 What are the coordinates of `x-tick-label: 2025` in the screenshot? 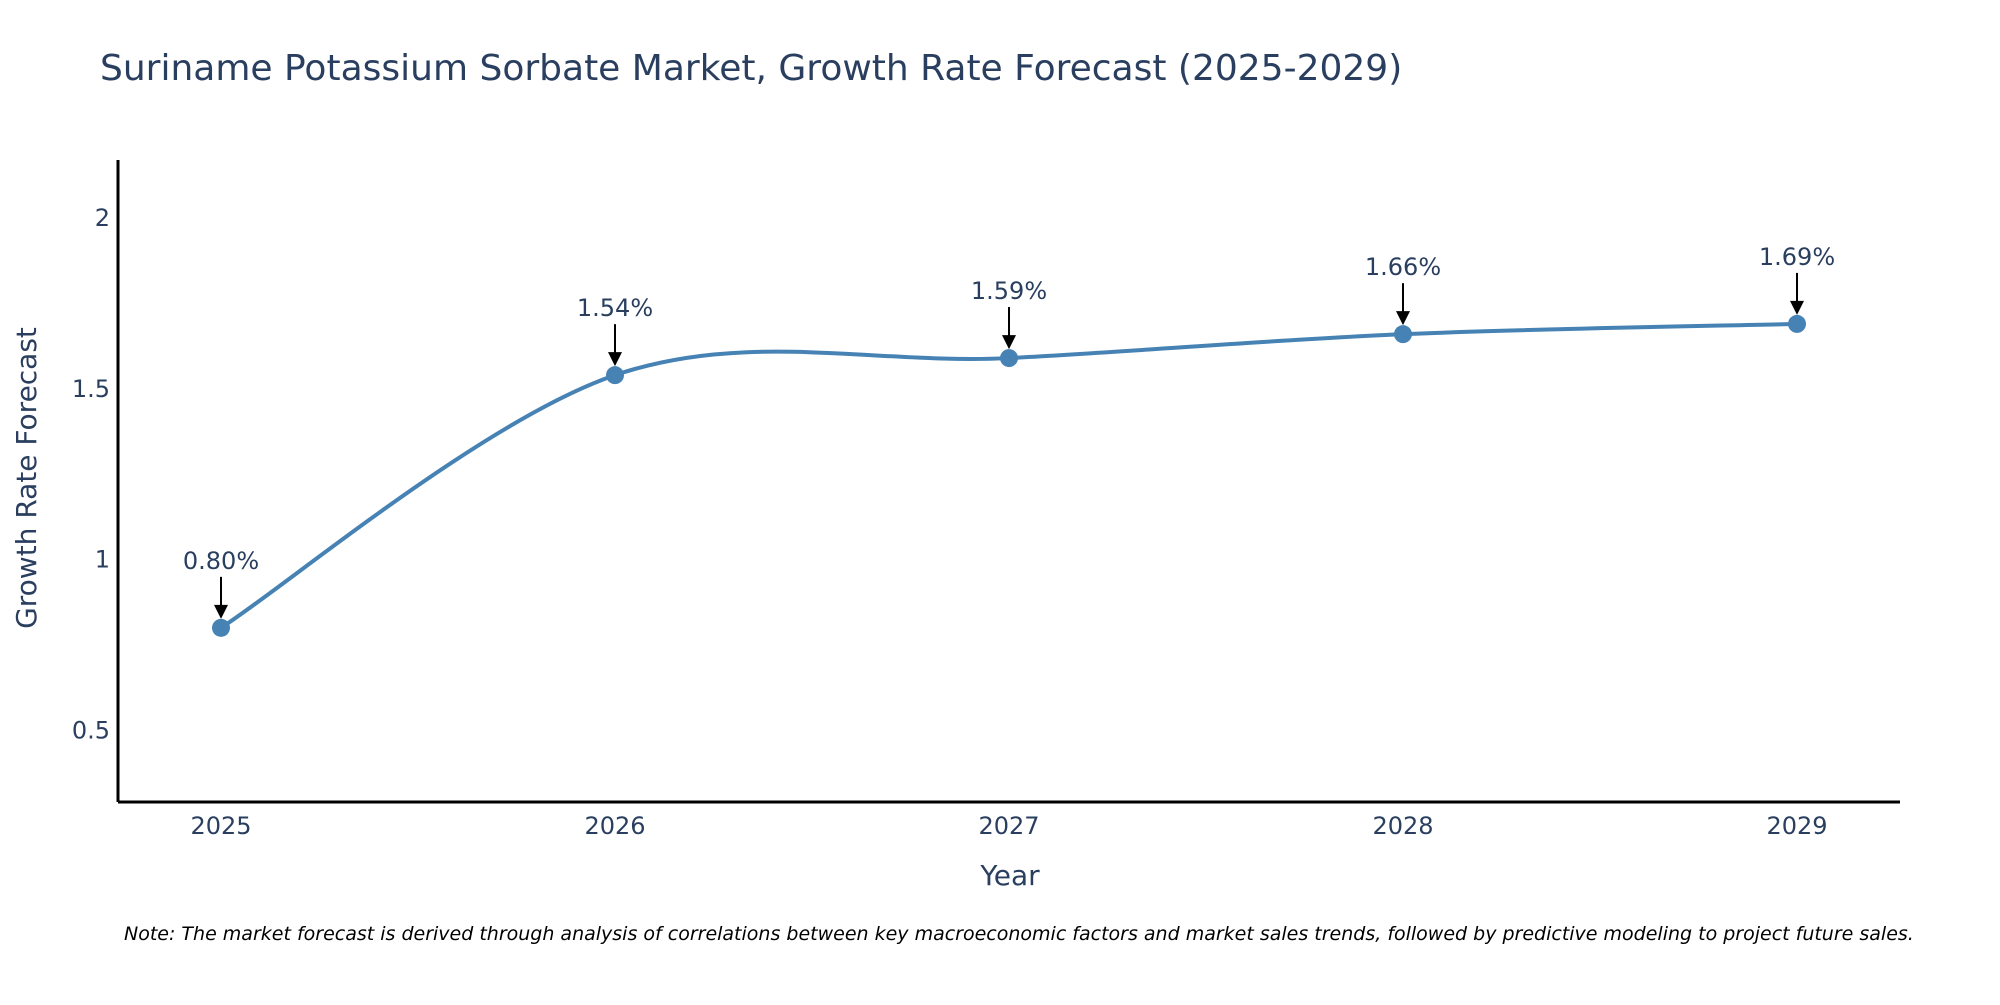 It's located at (220, 826).